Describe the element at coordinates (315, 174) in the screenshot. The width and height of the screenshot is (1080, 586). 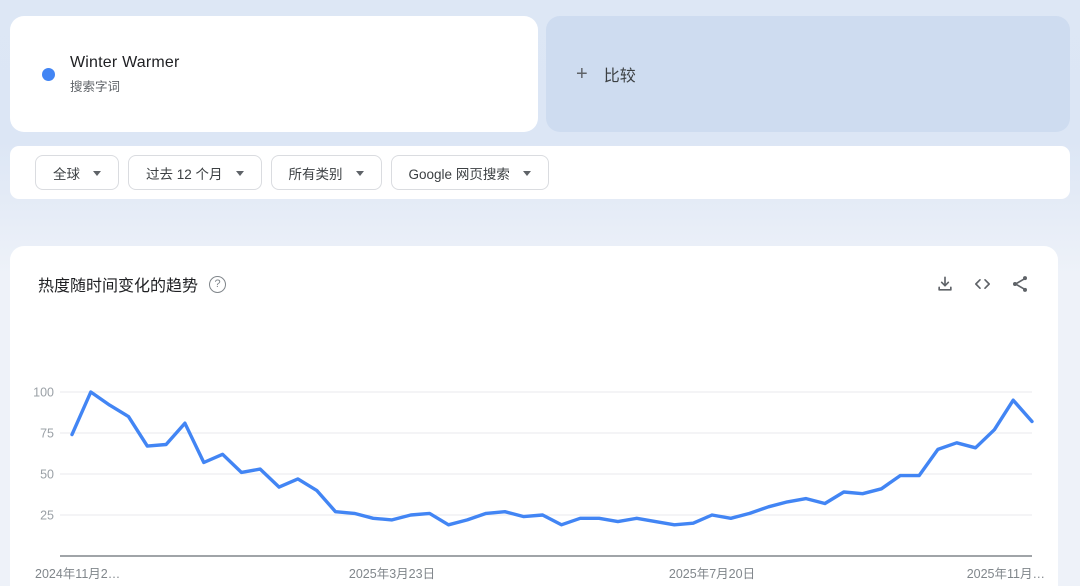
I see `filter-category-label: 所有类别` at that location.